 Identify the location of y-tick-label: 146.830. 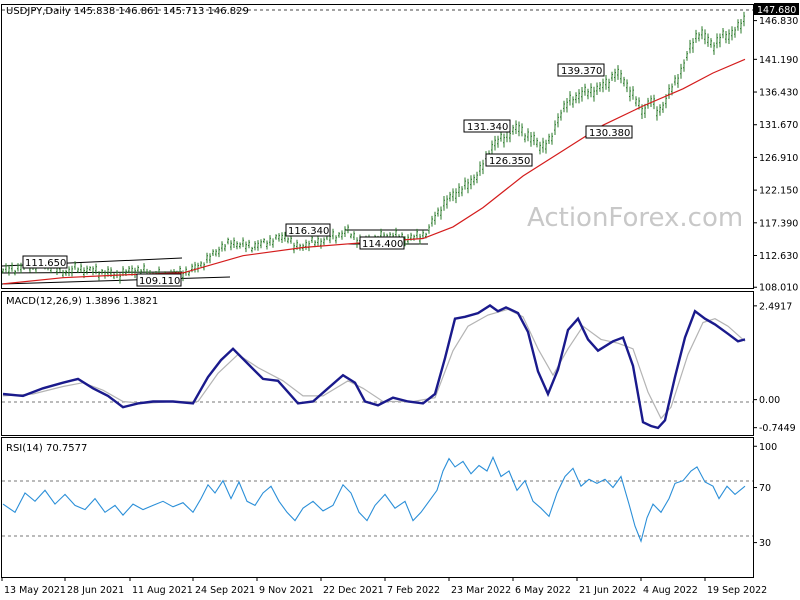
(778, 21).